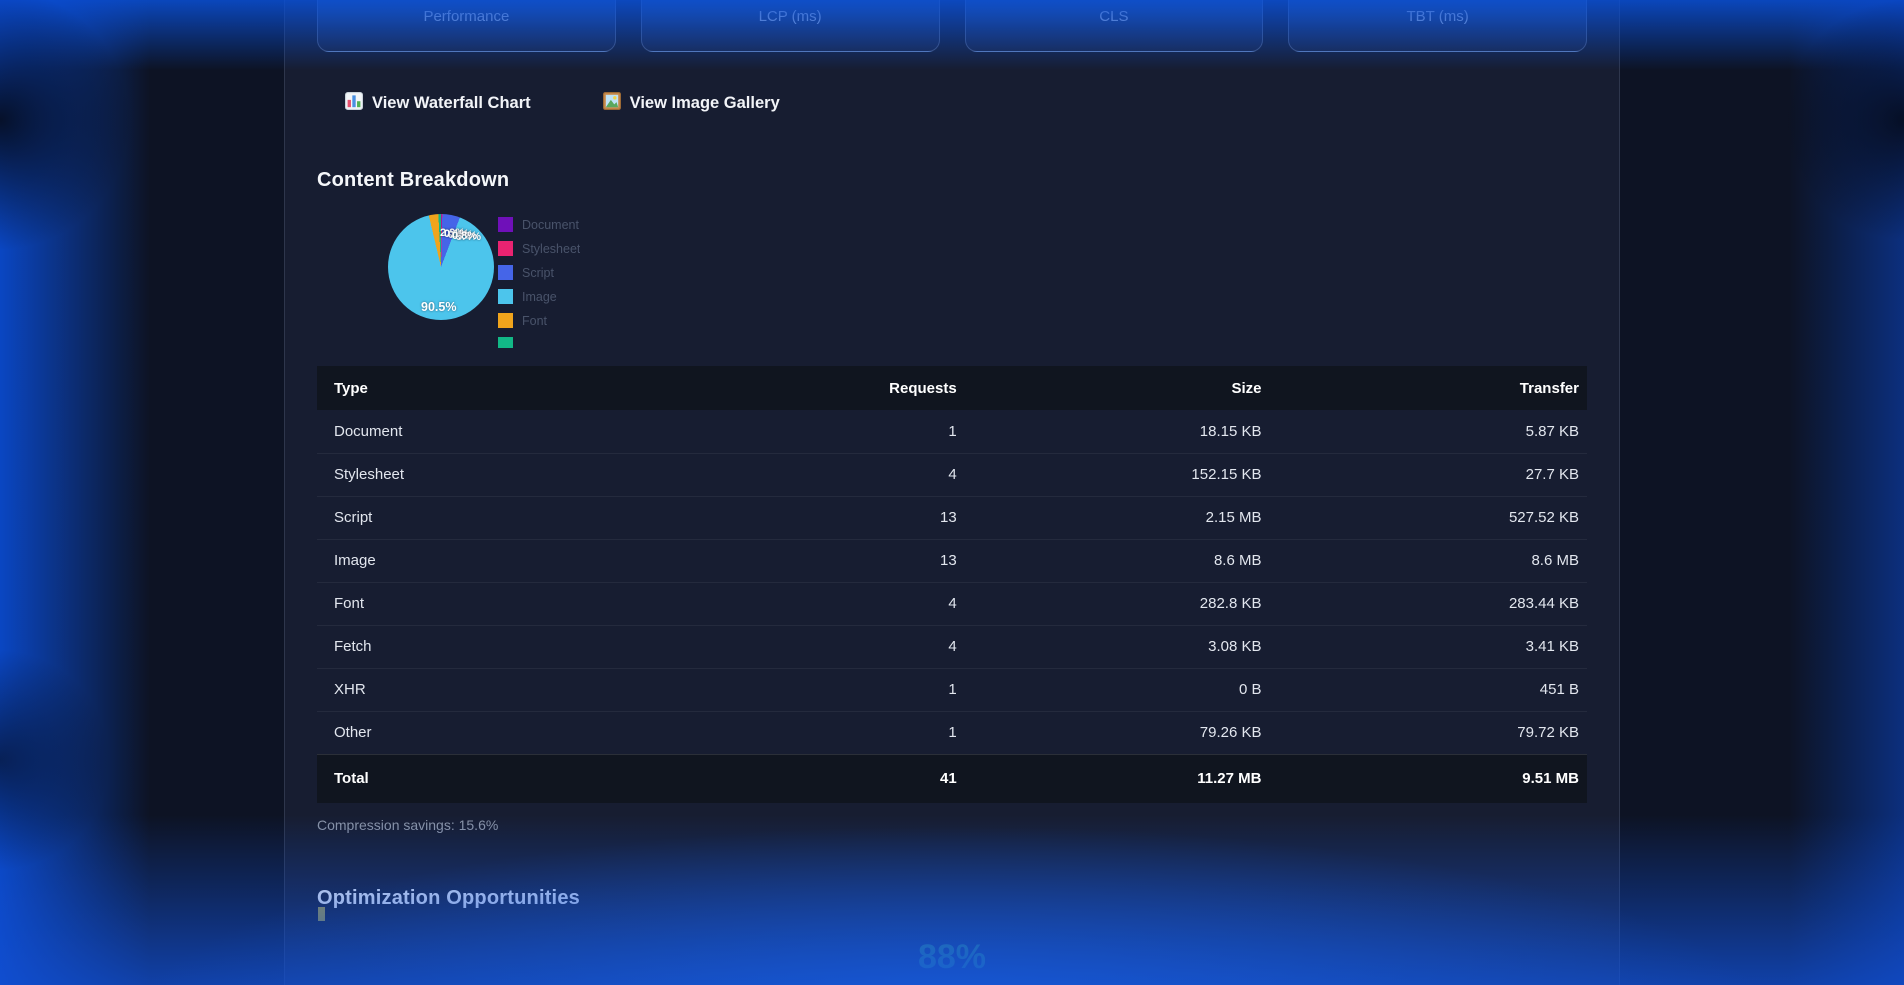 The image size is (1904, 985). Describe the element at coordinates (551, 248) in the screenshot. I see `legend-label: Stylesheet` at that location.